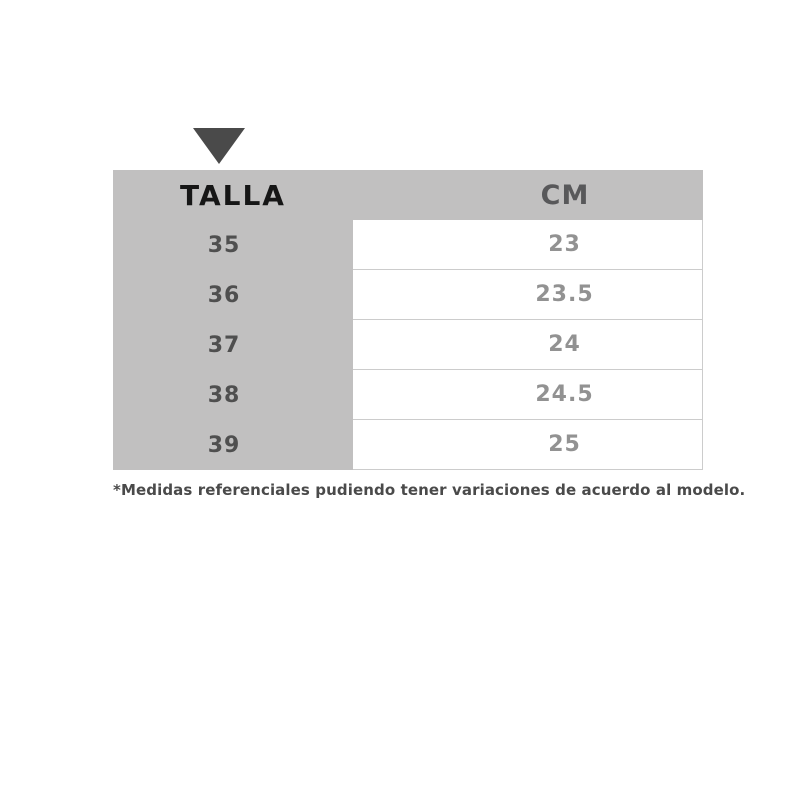 Image resolution: width=800 pixels, height=800 pixels. What do you see at coordinates (565, 195) in the screenshot?
I see `header-cm: CM` at bounding box center [565, 195].